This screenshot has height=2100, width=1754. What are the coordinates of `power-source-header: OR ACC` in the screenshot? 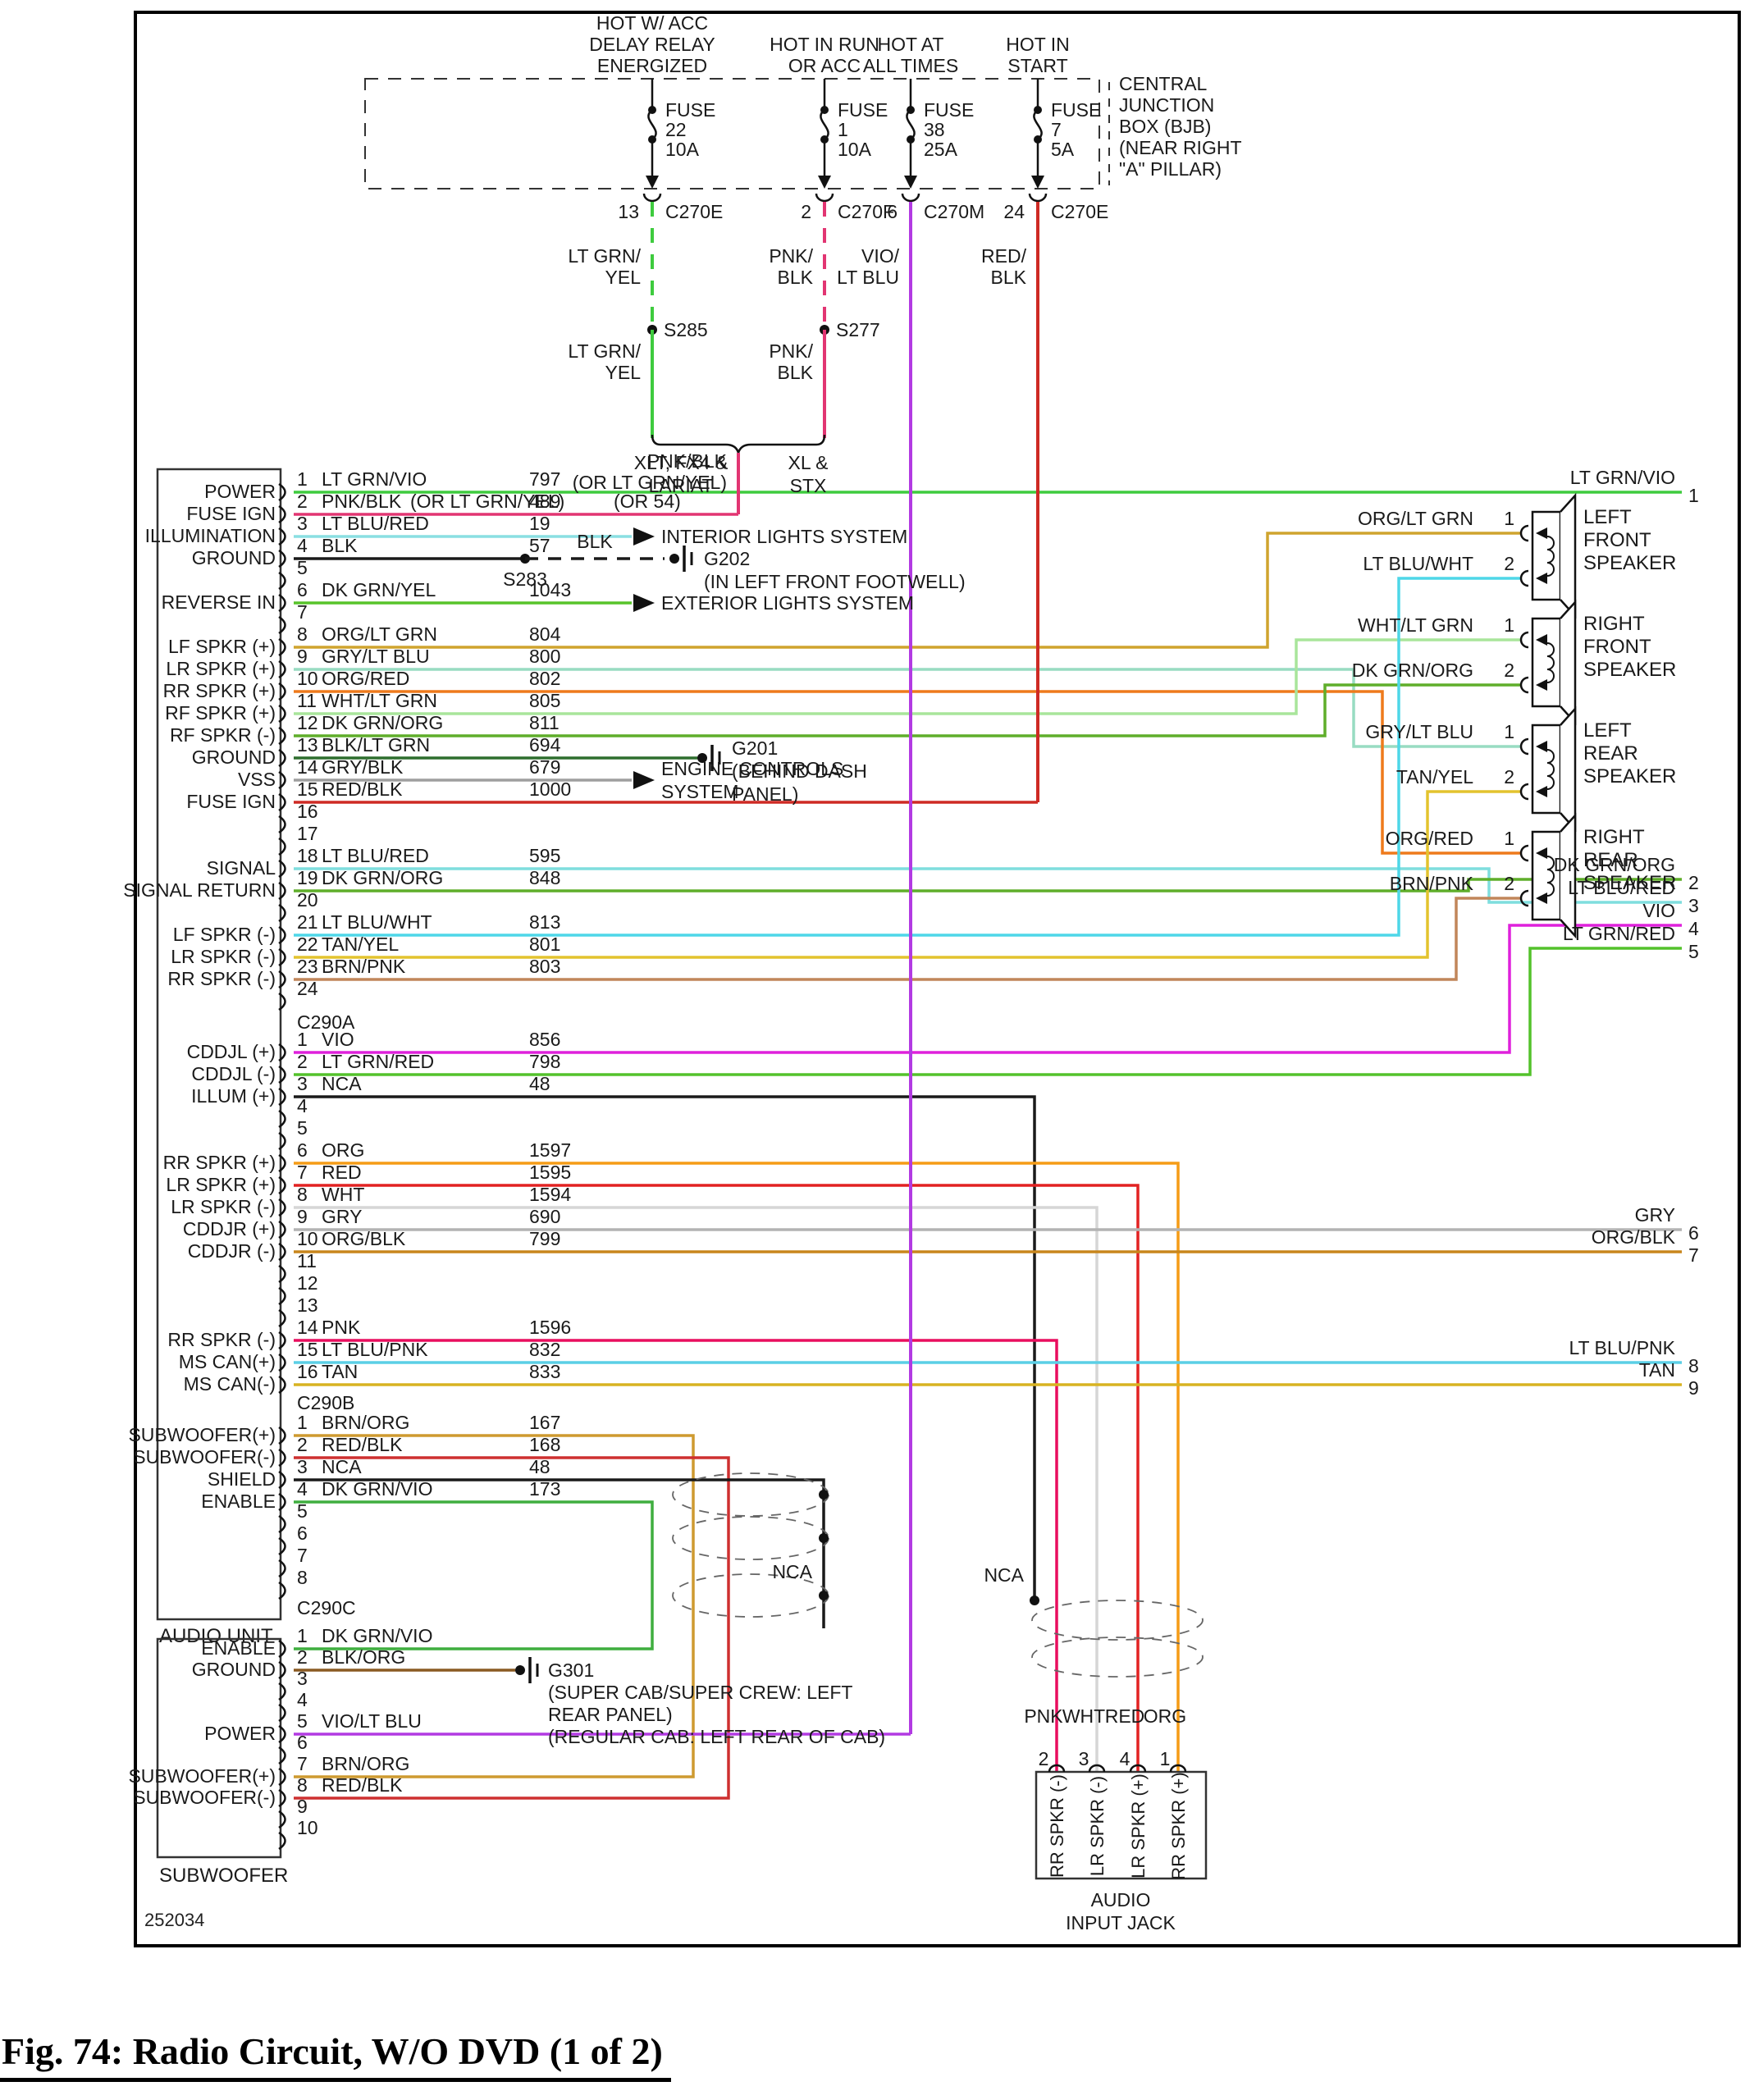 It's located at (824, 65).